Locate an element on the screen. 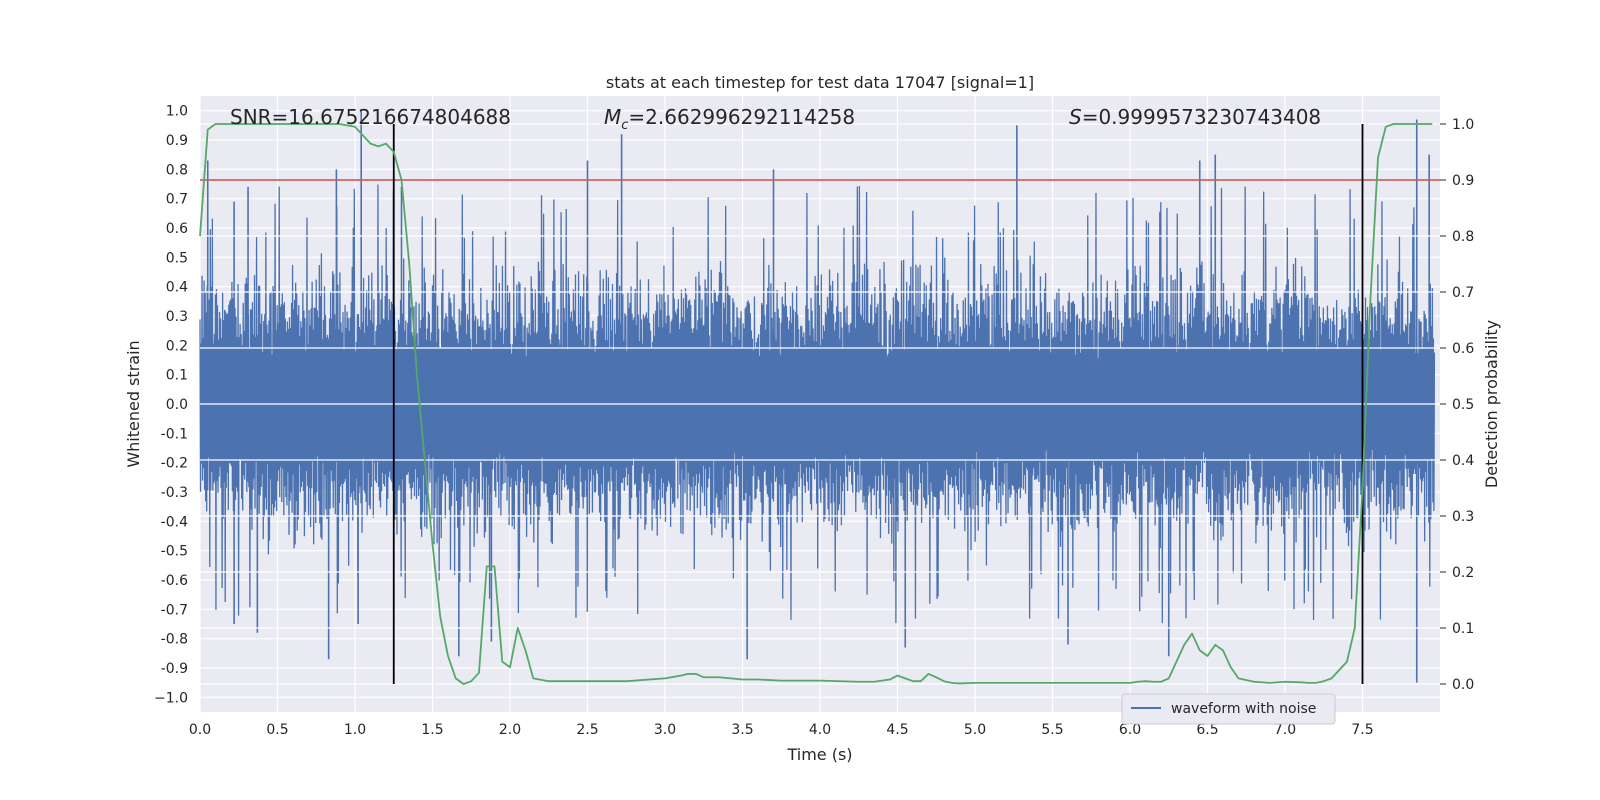 Image resolution: width=1600 pixels, height=800 pixels. x-tick-label: 6.5 is located at coordinates (1207, 730).